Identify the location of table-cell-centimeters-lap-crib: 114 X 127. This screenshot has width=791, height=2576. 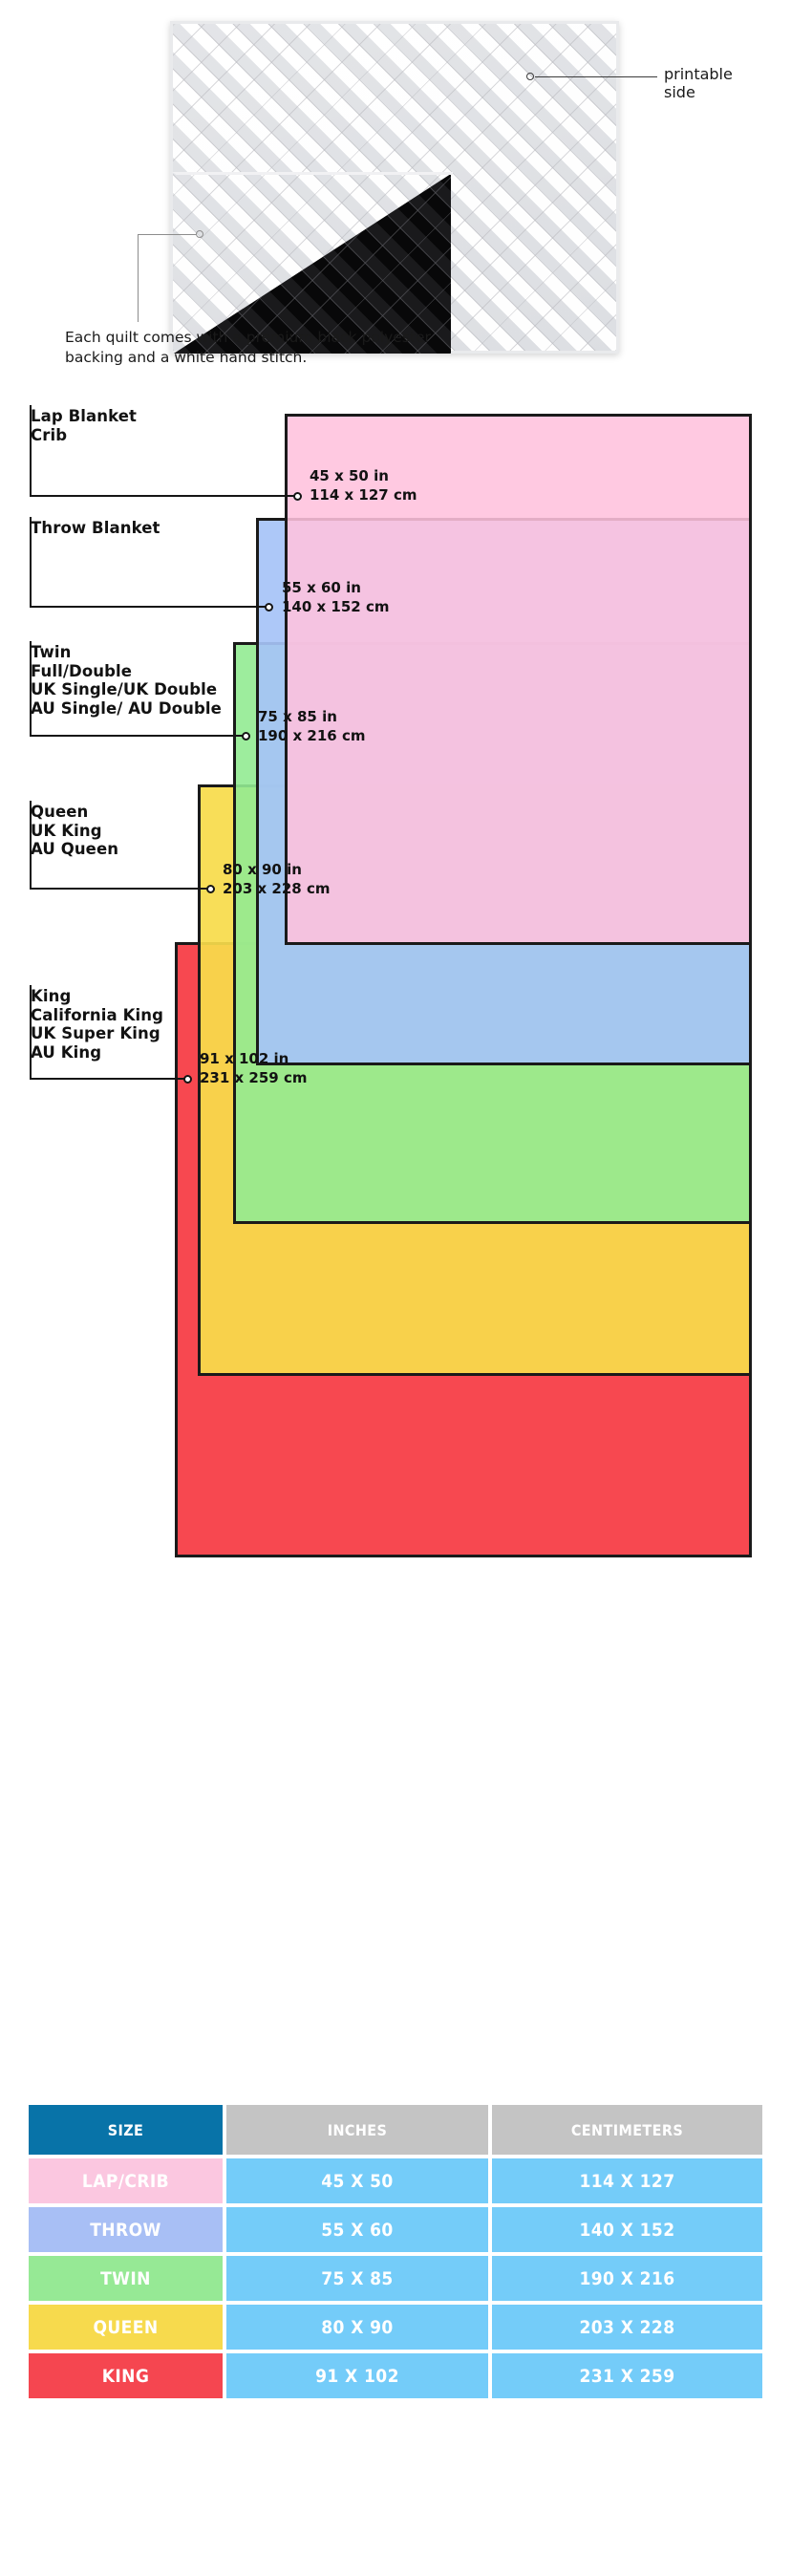
(627, 2180).